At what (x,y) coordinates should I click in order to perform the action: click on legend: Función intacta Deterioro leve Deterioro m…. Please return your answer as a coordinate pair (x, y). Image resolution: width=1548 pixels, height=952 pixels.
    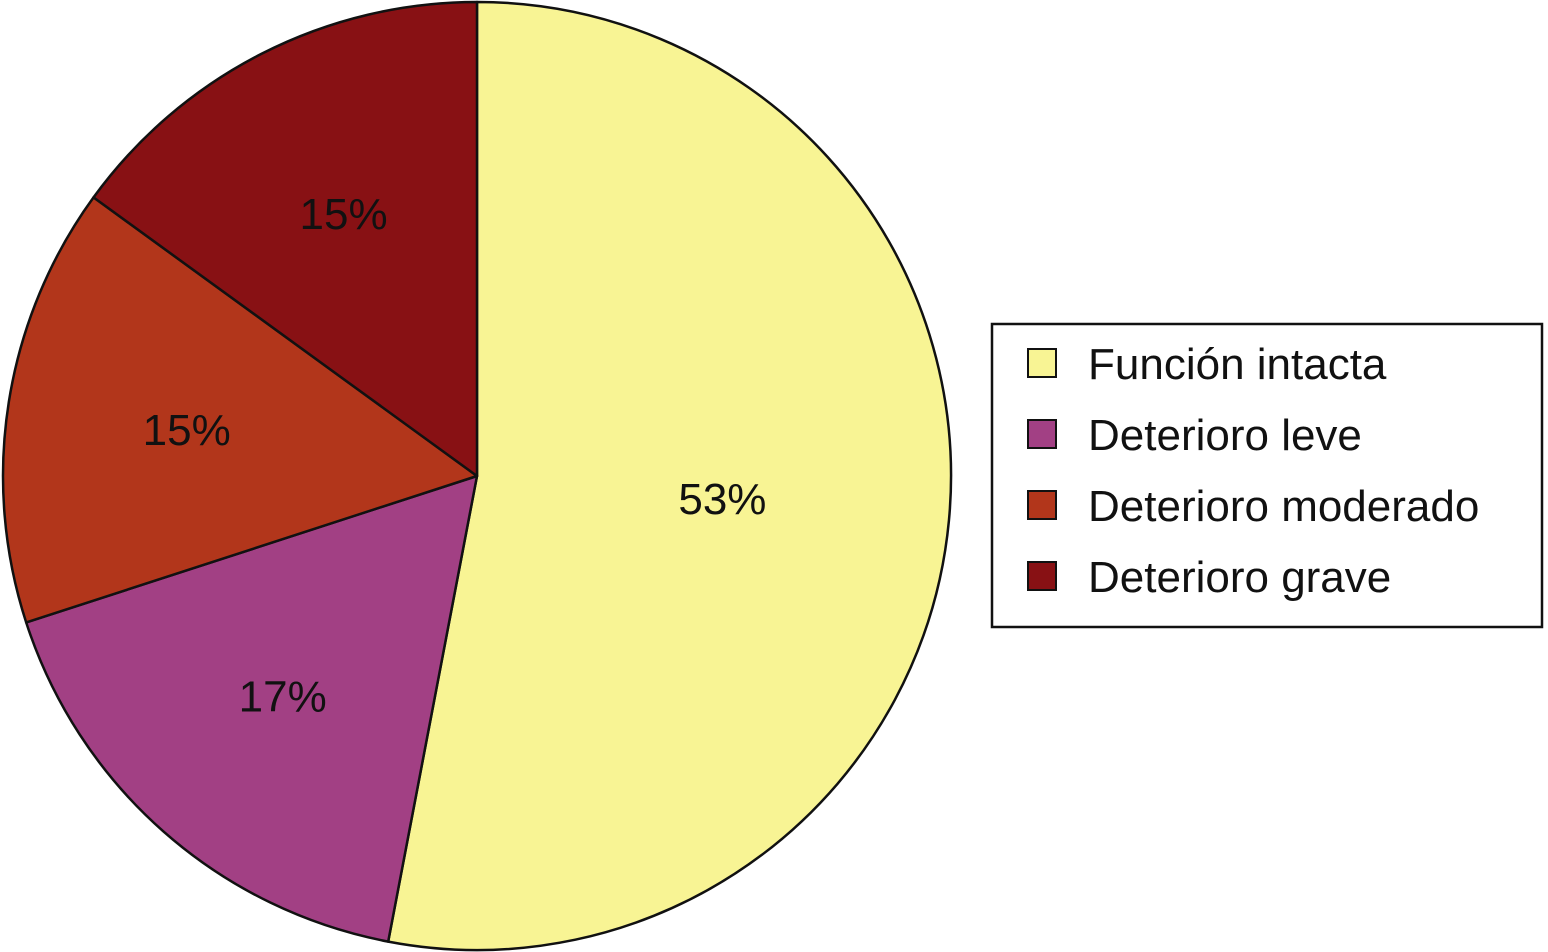
    Looking at the image, I should click on (1267, 475).